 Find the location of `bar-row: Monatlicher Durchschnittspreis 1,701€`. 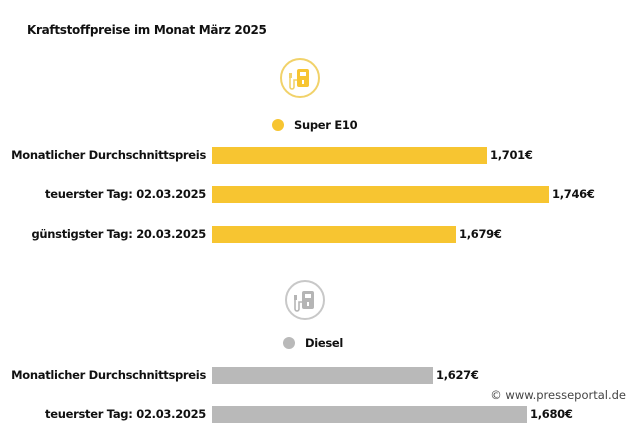

bar-row: Monatlicher Durchschnittspreis 1,701€ is located at coordinates (315, 156).